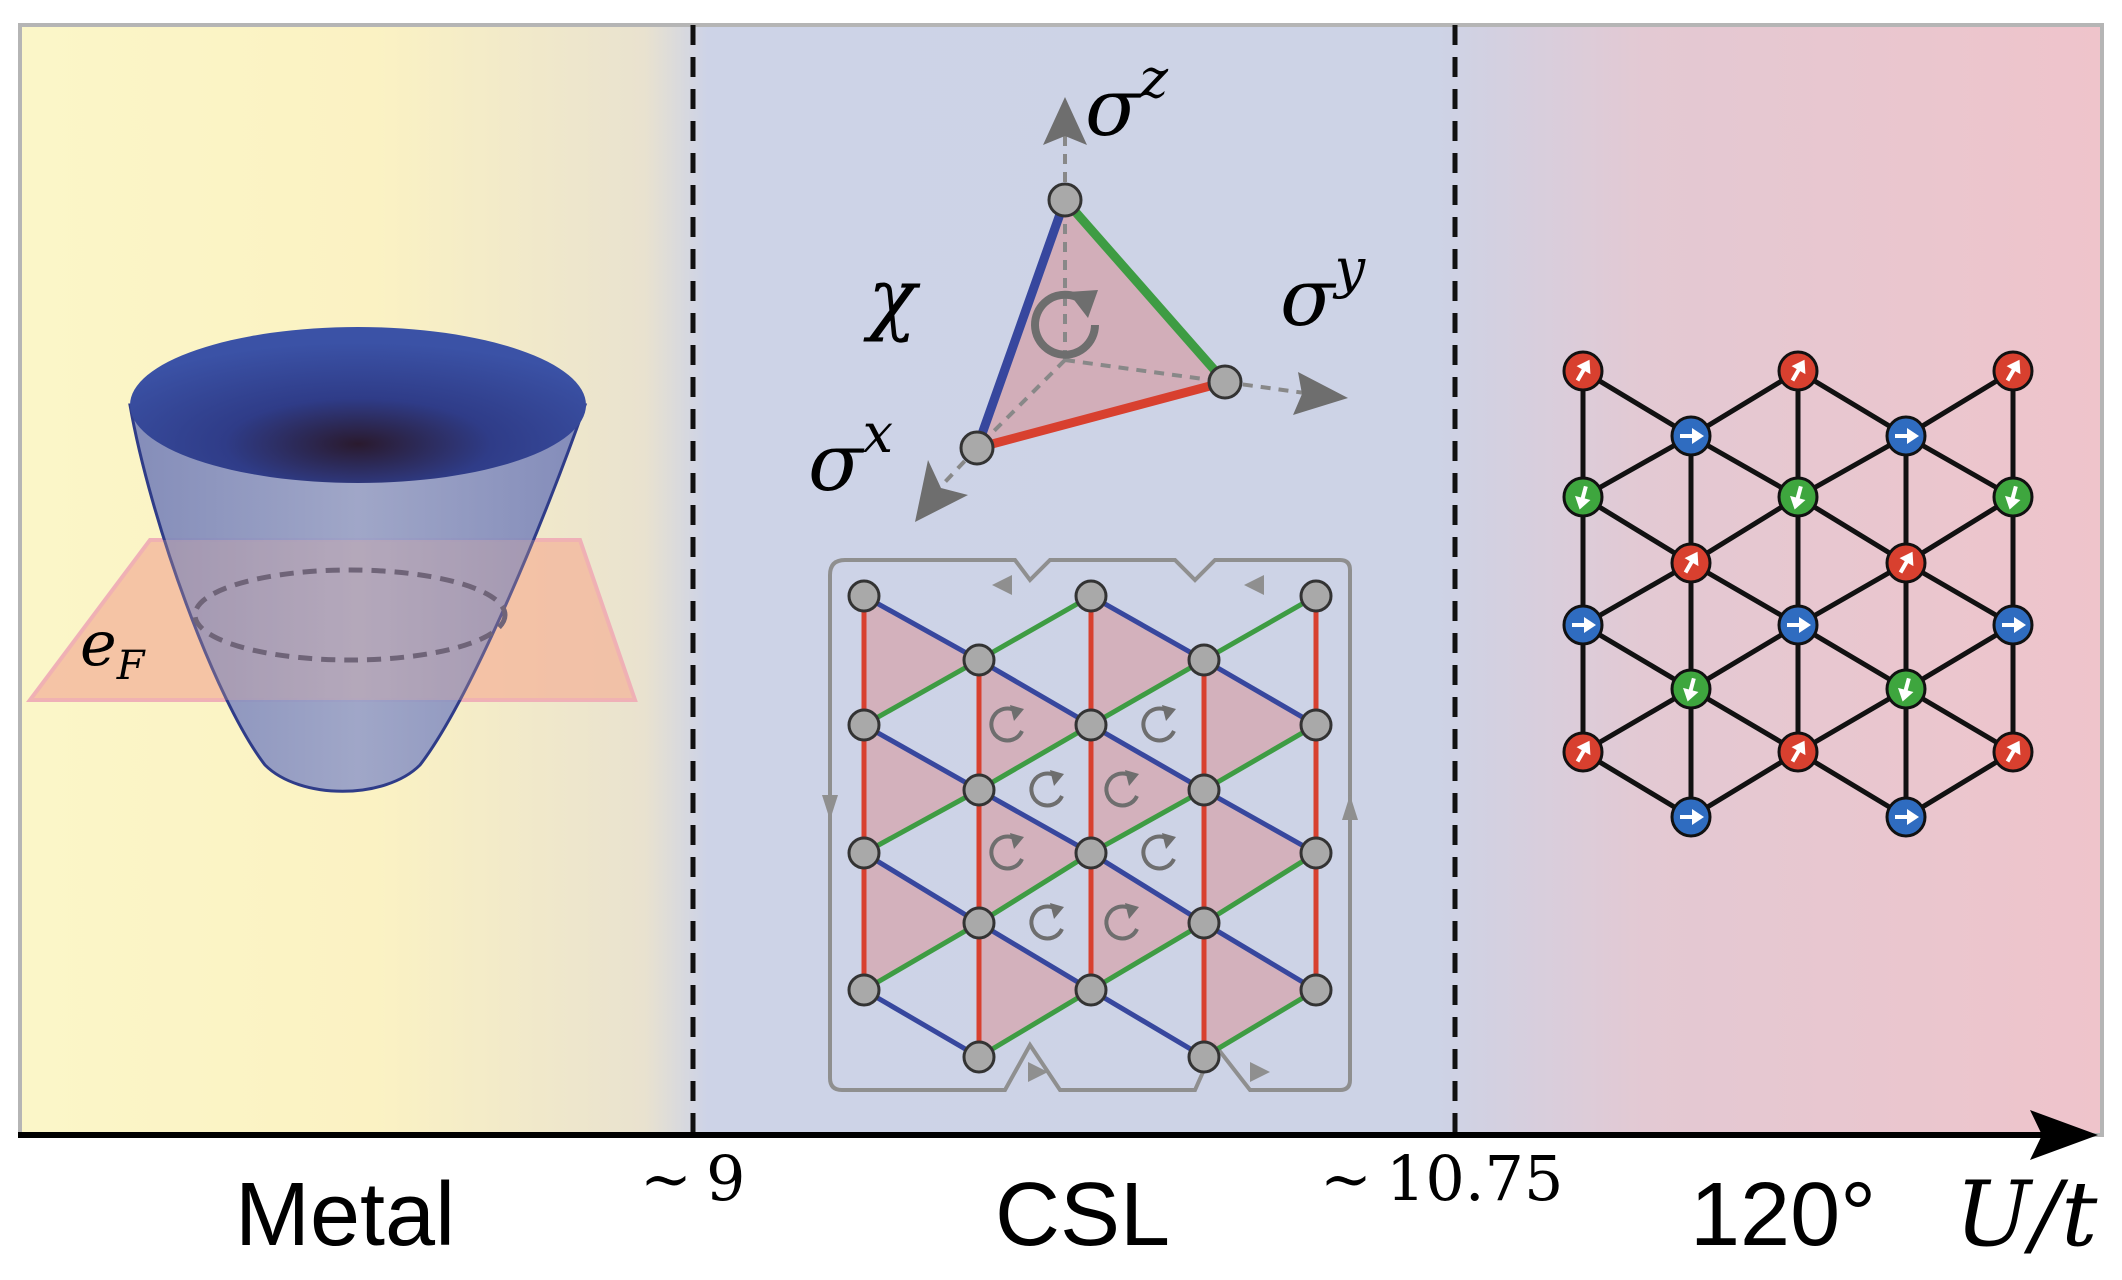 Image resolution: width=2122 pixels, height=1280 pixels. I want to click on sigma-z-label: σz, so click(1127, 100).